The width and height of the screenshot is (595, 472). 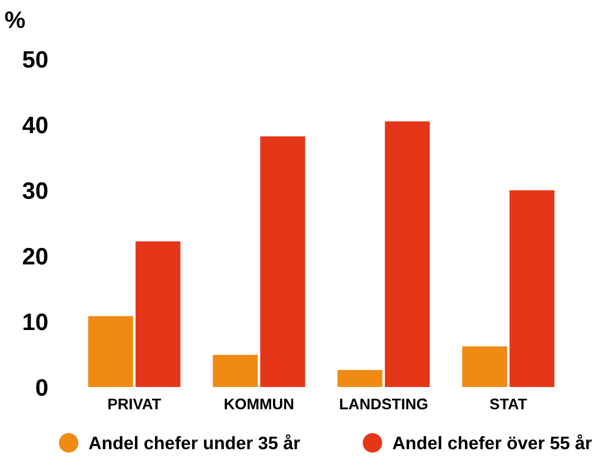 I want to click on y-tick-label: 30, so click(x=35, y=191).